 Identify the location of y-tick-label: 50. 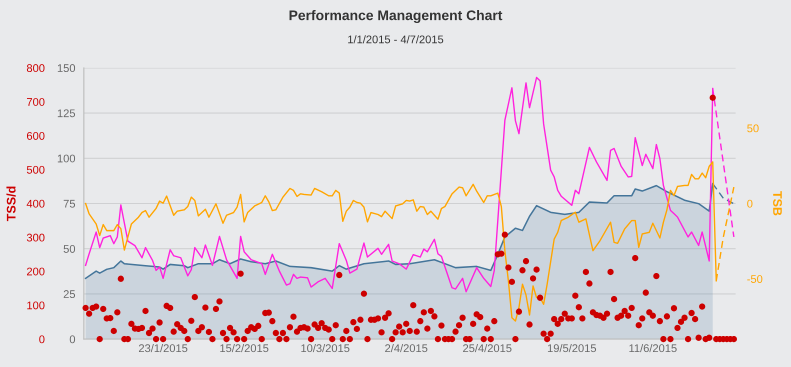
(70, 248).